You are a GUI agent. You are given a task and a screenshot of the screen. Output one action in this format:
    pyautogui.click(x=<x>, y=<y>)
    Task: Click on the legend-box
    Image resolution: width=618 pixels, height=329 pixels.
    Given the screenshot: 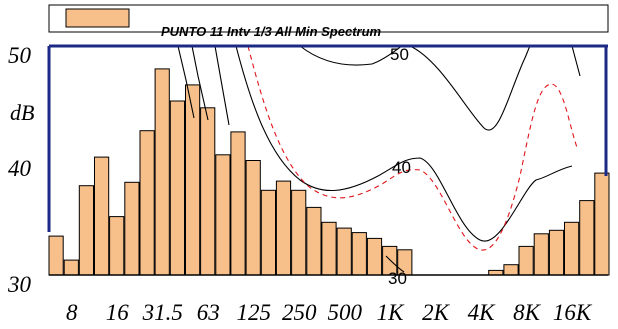 What is the action you would take?
    pyautogui.click(x=328, y=18)
    